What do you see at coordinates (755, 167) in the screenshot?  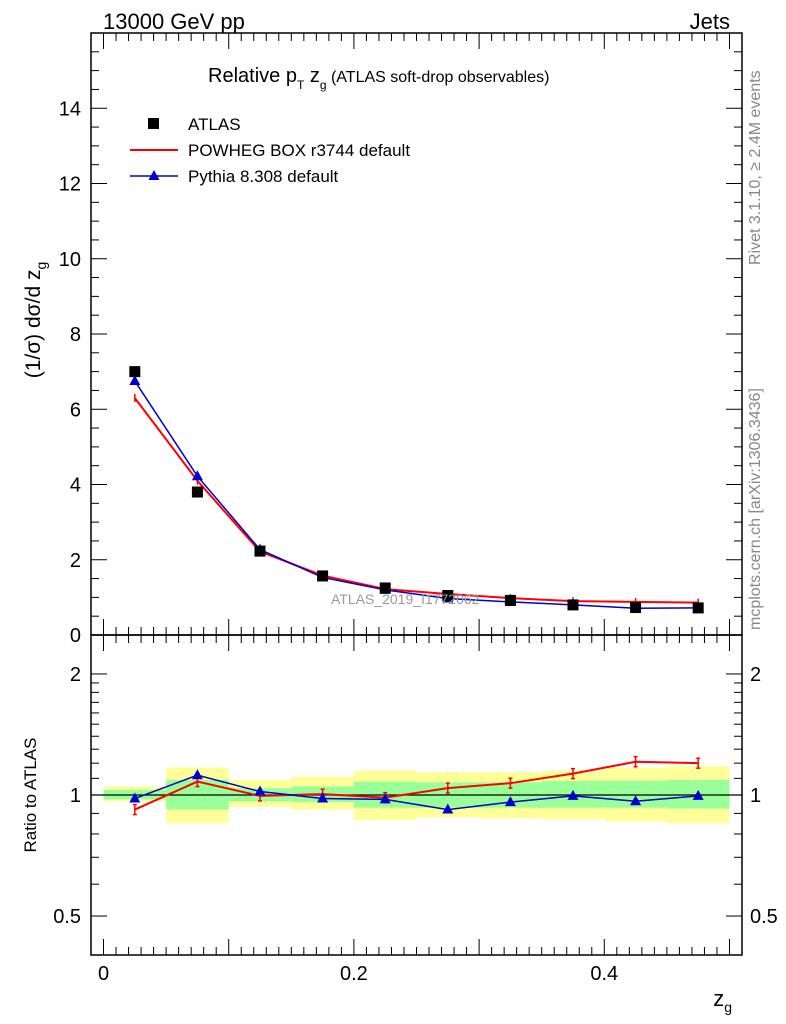 I see `rivet-label: Rivet 3.1.10, ≥ 2.4M events` at bounding box center [755, 167].